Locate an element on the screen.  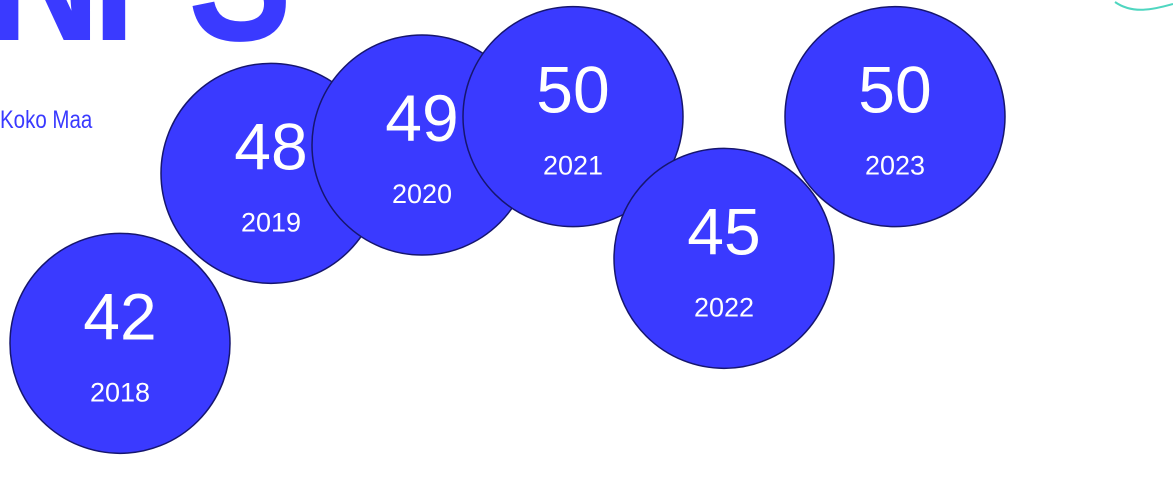
value-label: 49 is located at coordinates (421, 118).